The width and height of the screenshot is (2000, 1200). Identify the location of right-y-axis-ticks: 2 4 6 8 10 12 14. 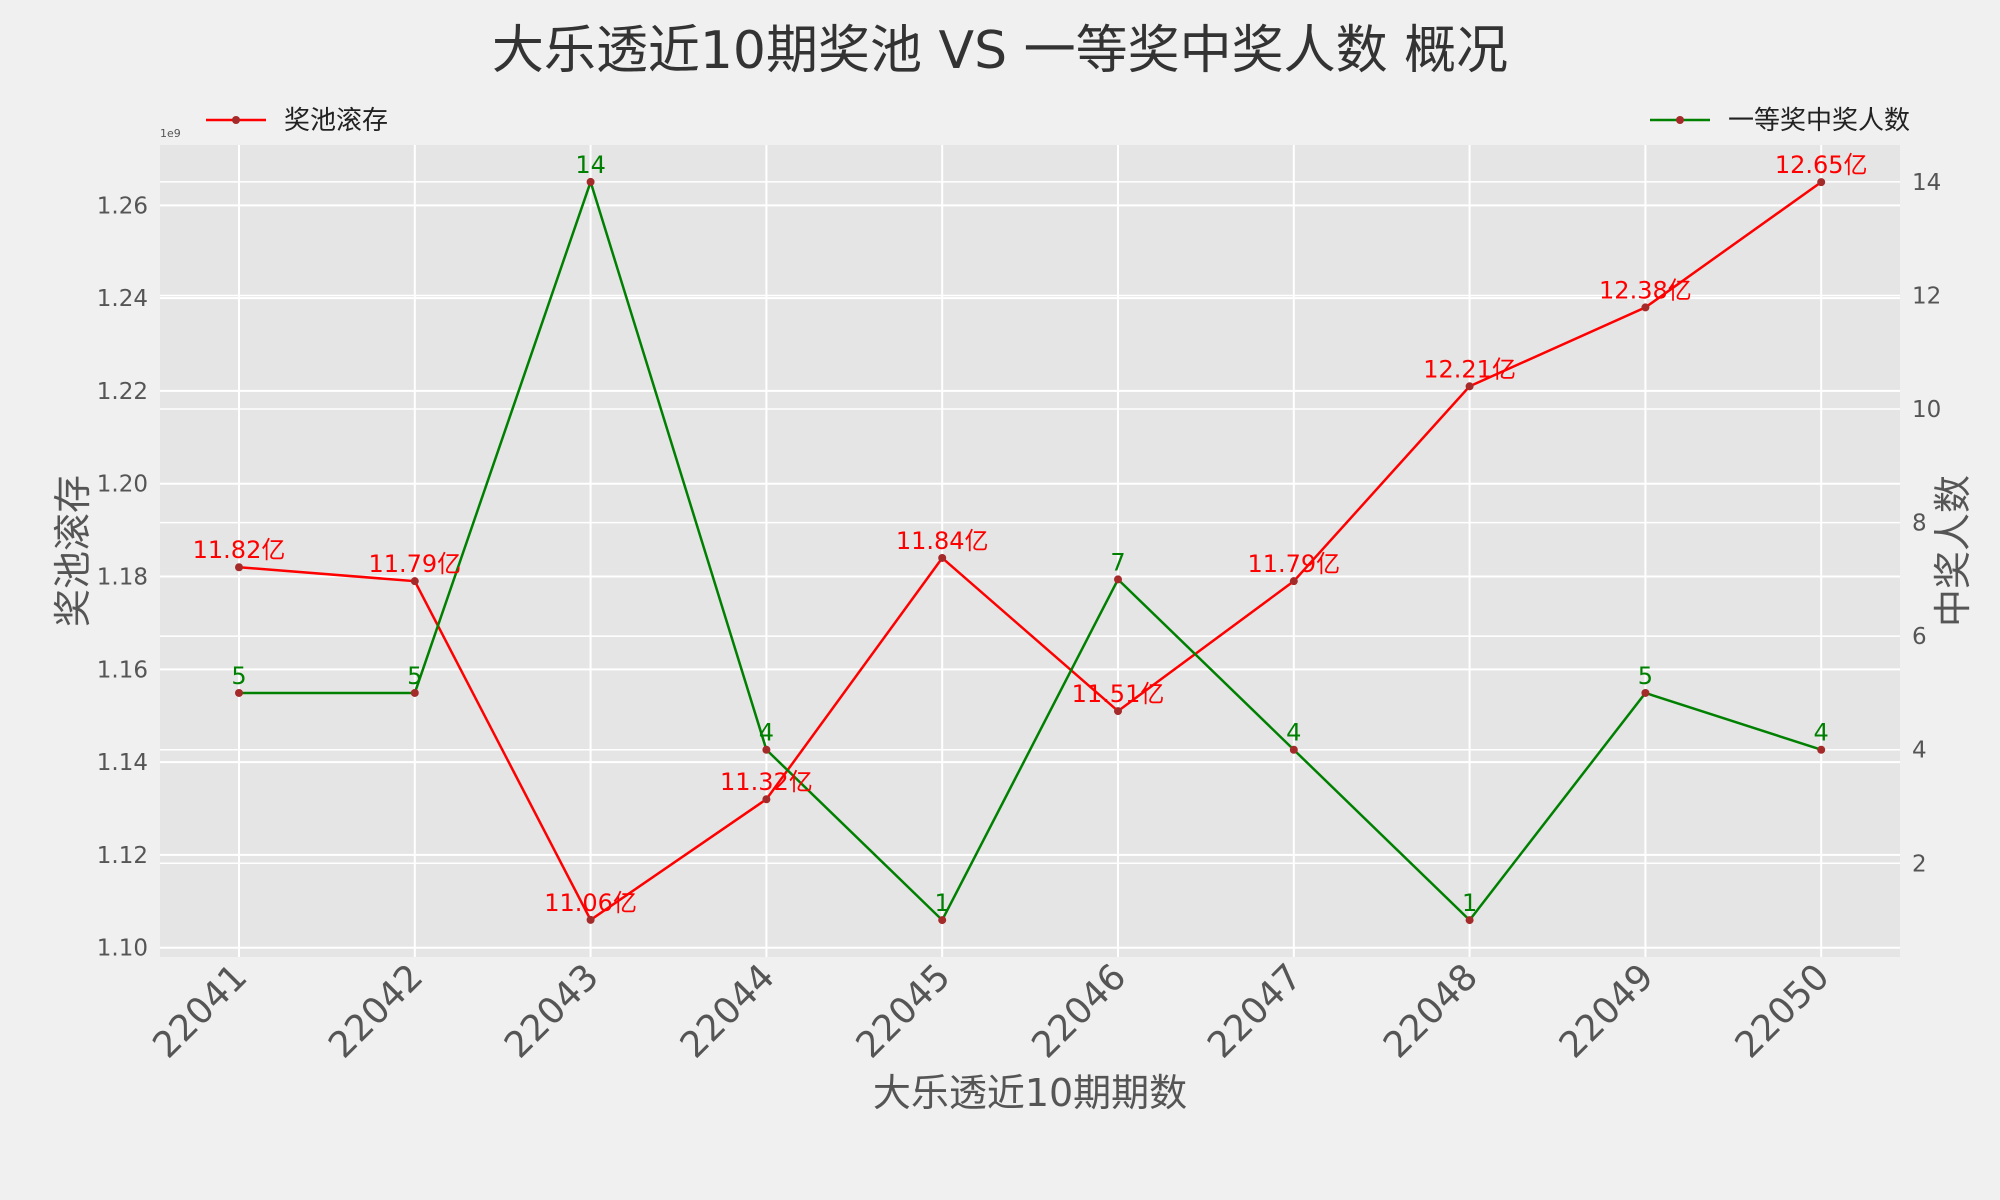
(1926, 523).